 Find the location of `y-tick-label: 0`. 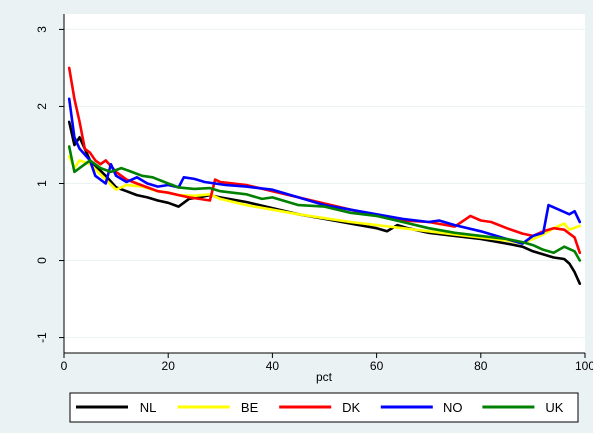

y-tick-label: 0 is located at coordinates (42, 260).